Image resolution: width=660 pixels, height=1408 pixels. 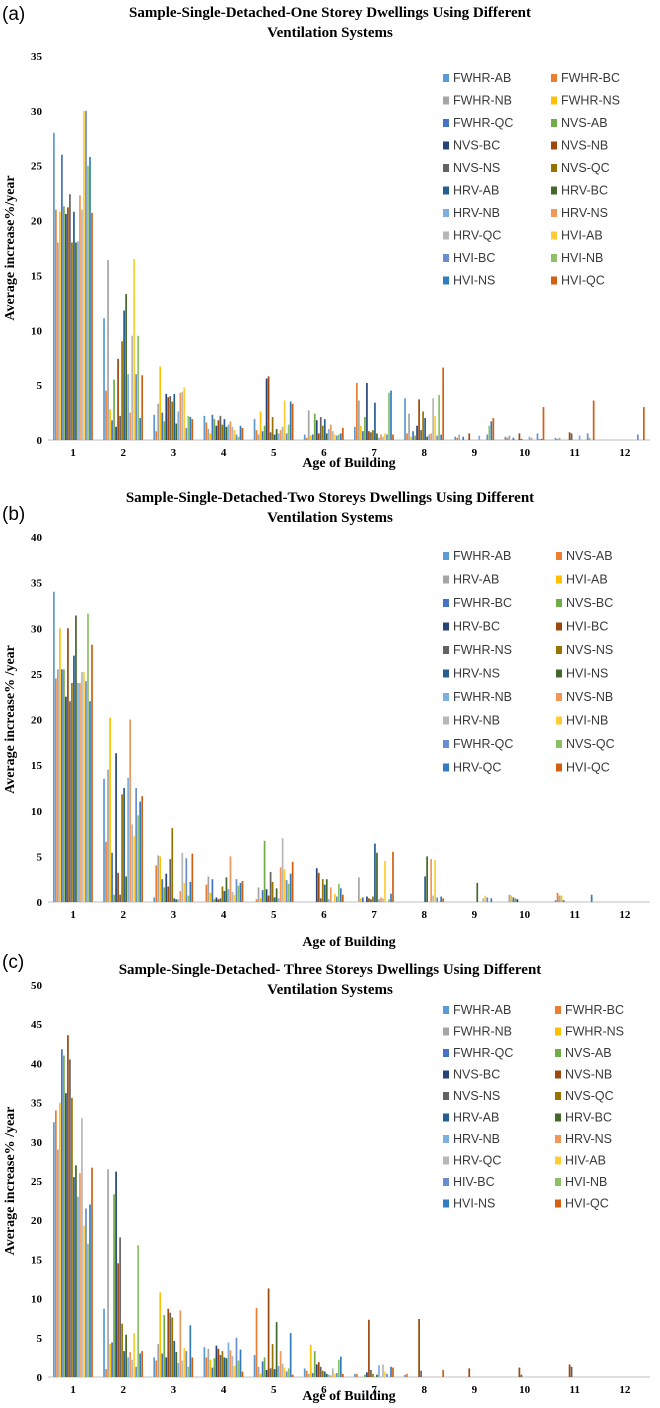 What do you see at coordinates (174, 453) in the screenshot?
I see `x-tick-label: 3` at bounding box center [174, 453].